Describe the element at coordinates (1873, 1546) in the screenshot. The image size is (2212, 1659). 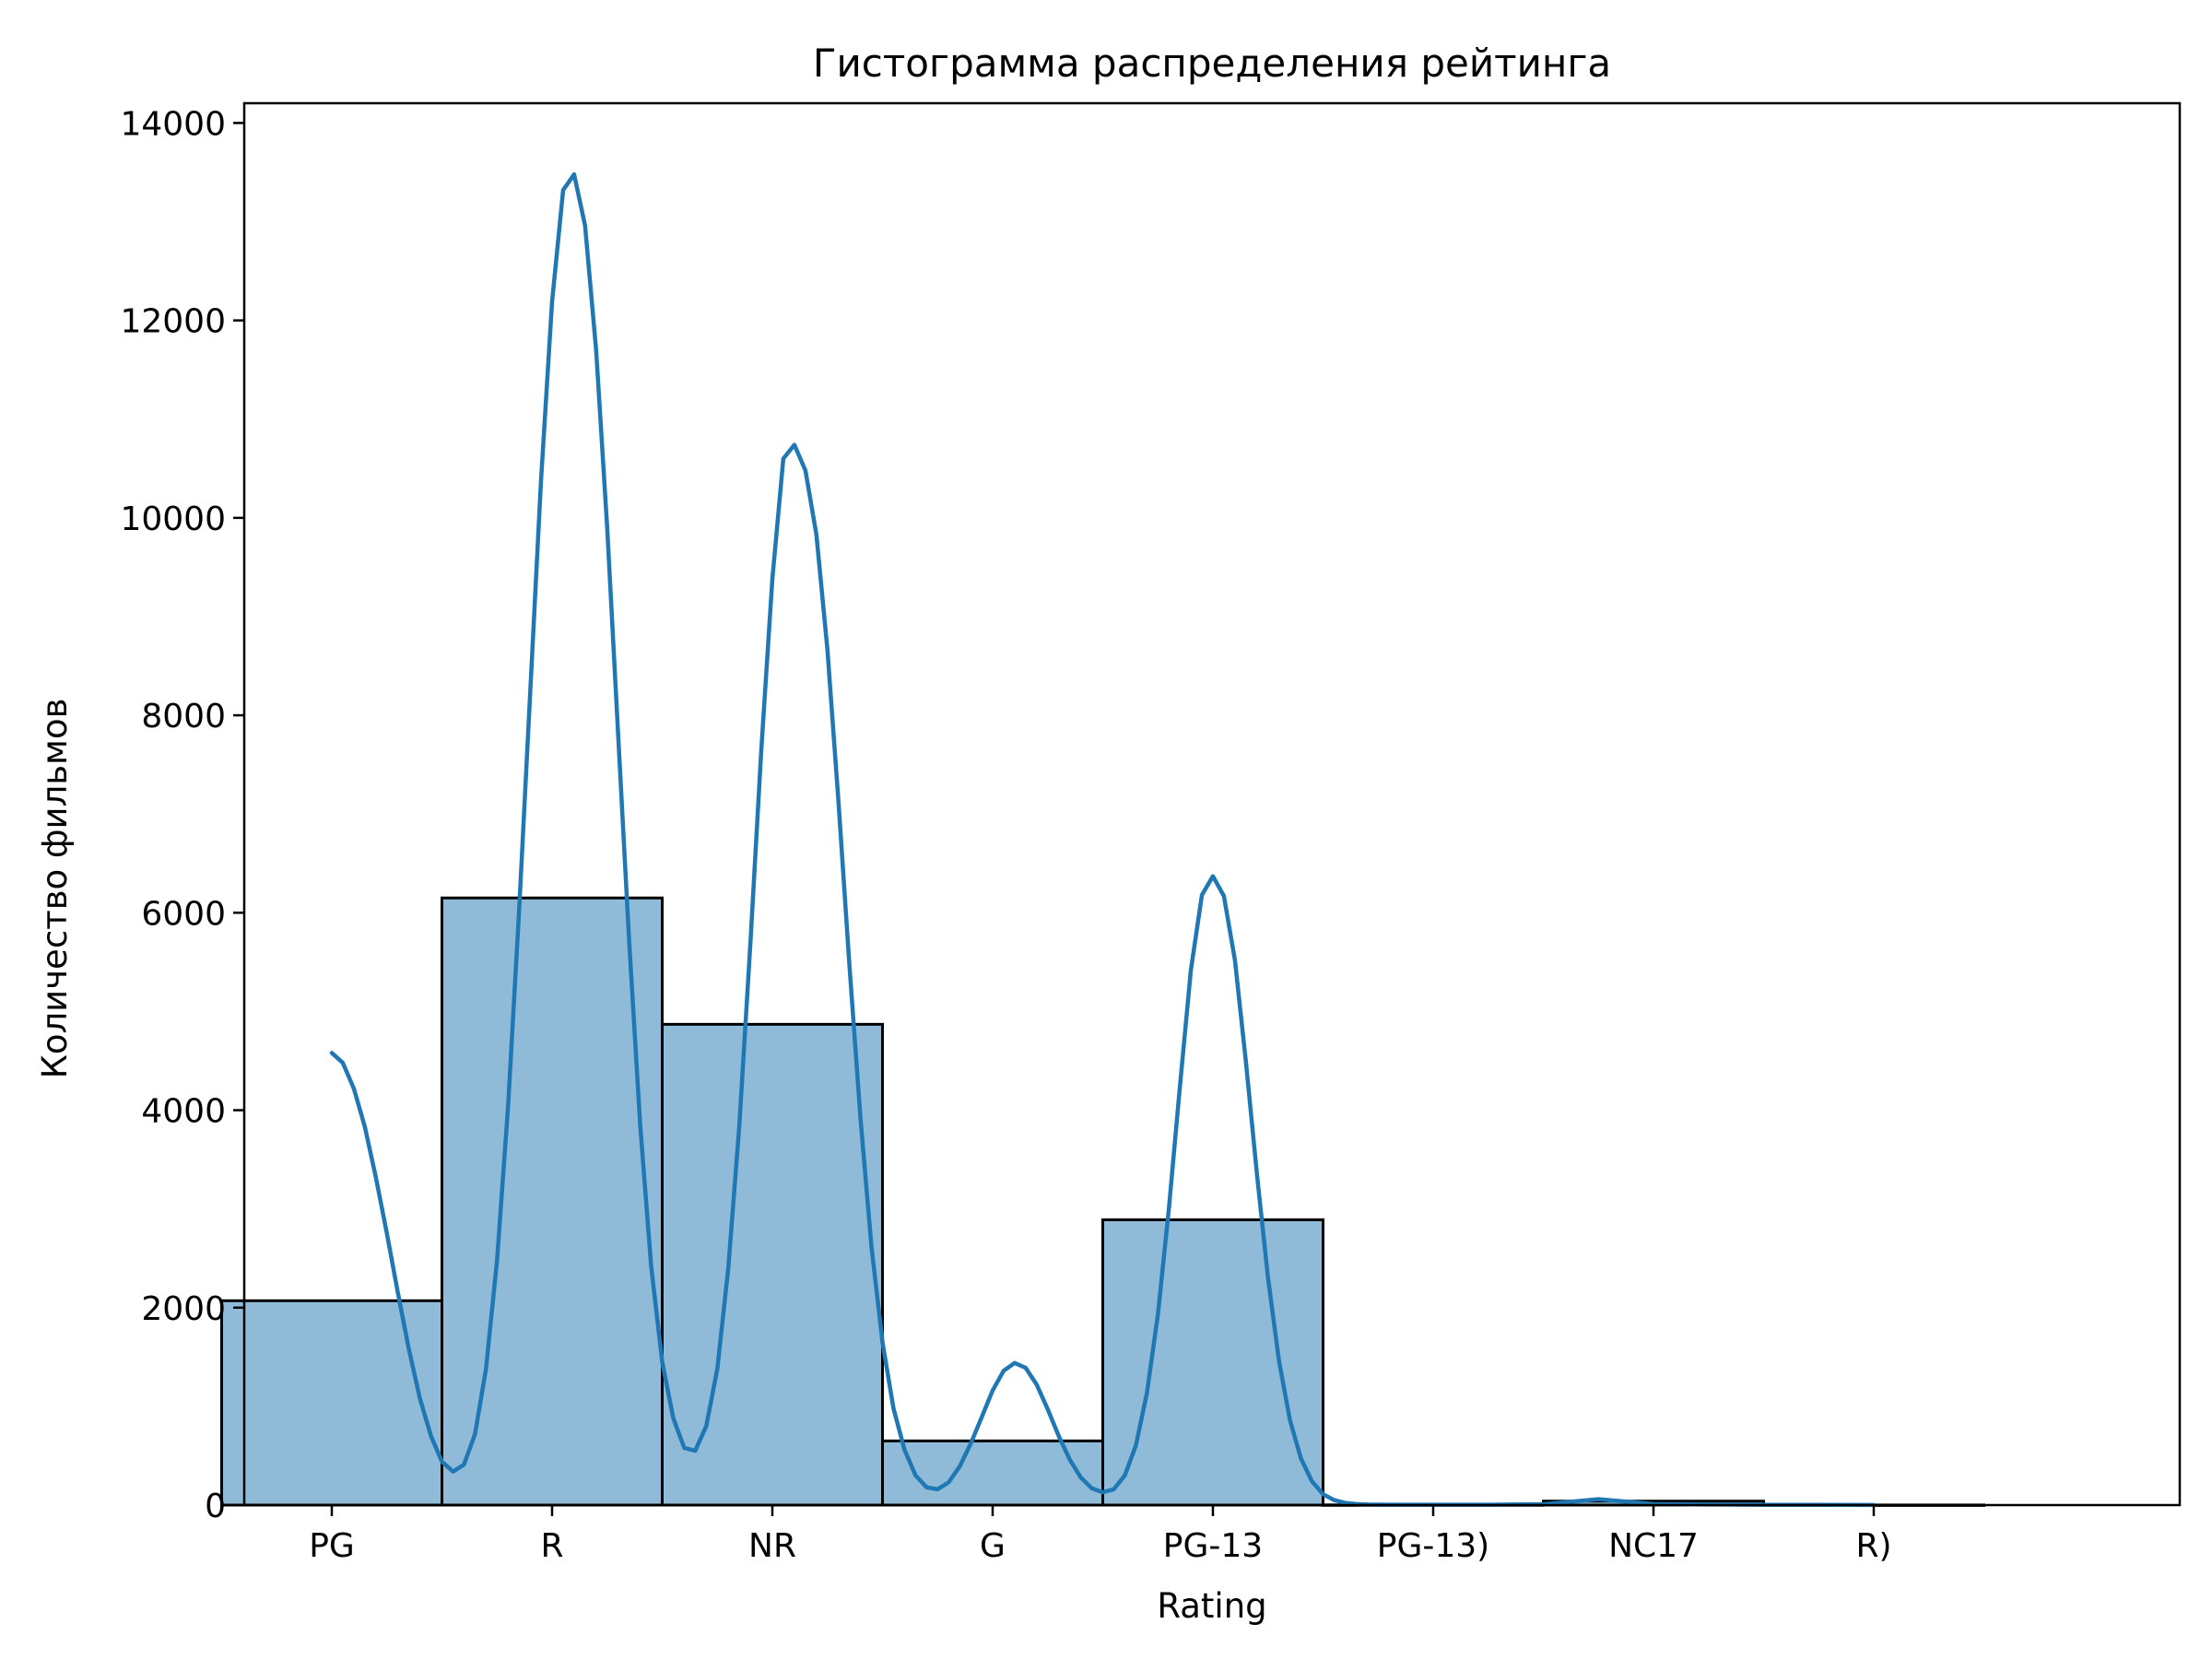
I see `x-tick-label: R)` at that location.